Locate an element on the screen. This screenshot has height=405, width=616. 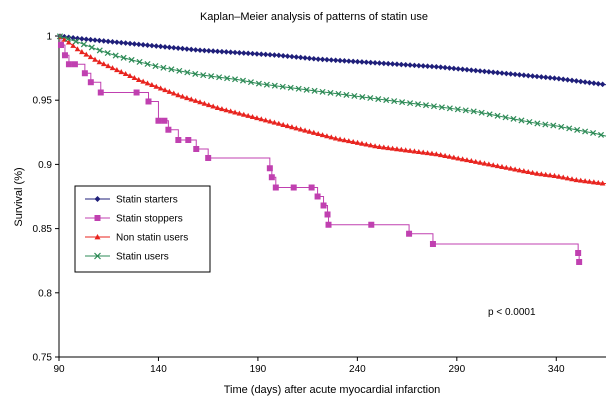
y-tick-label: 0.95 is located at coordinates (43, 101).